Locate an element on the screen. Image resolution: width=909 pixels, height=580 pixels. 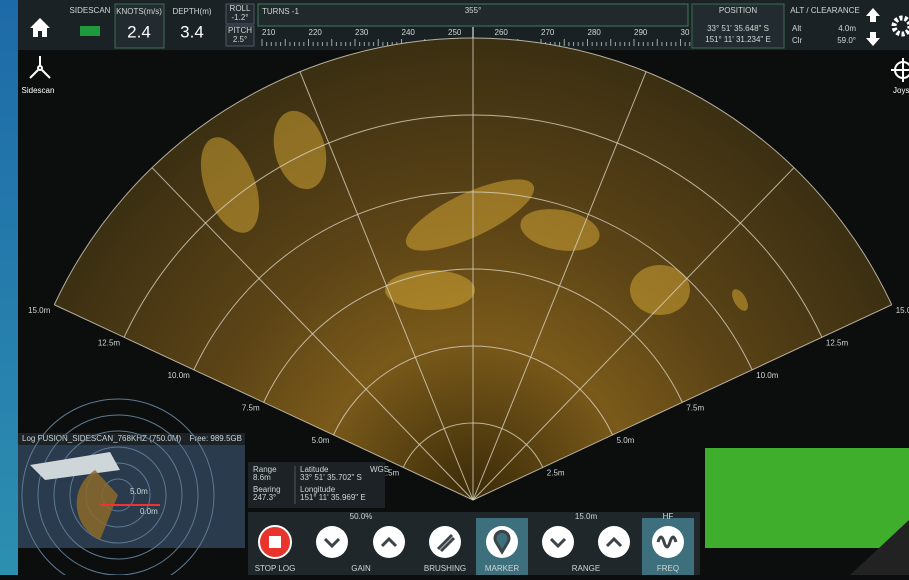
button-label: BRUSHING is located at coordinates (445, 568).